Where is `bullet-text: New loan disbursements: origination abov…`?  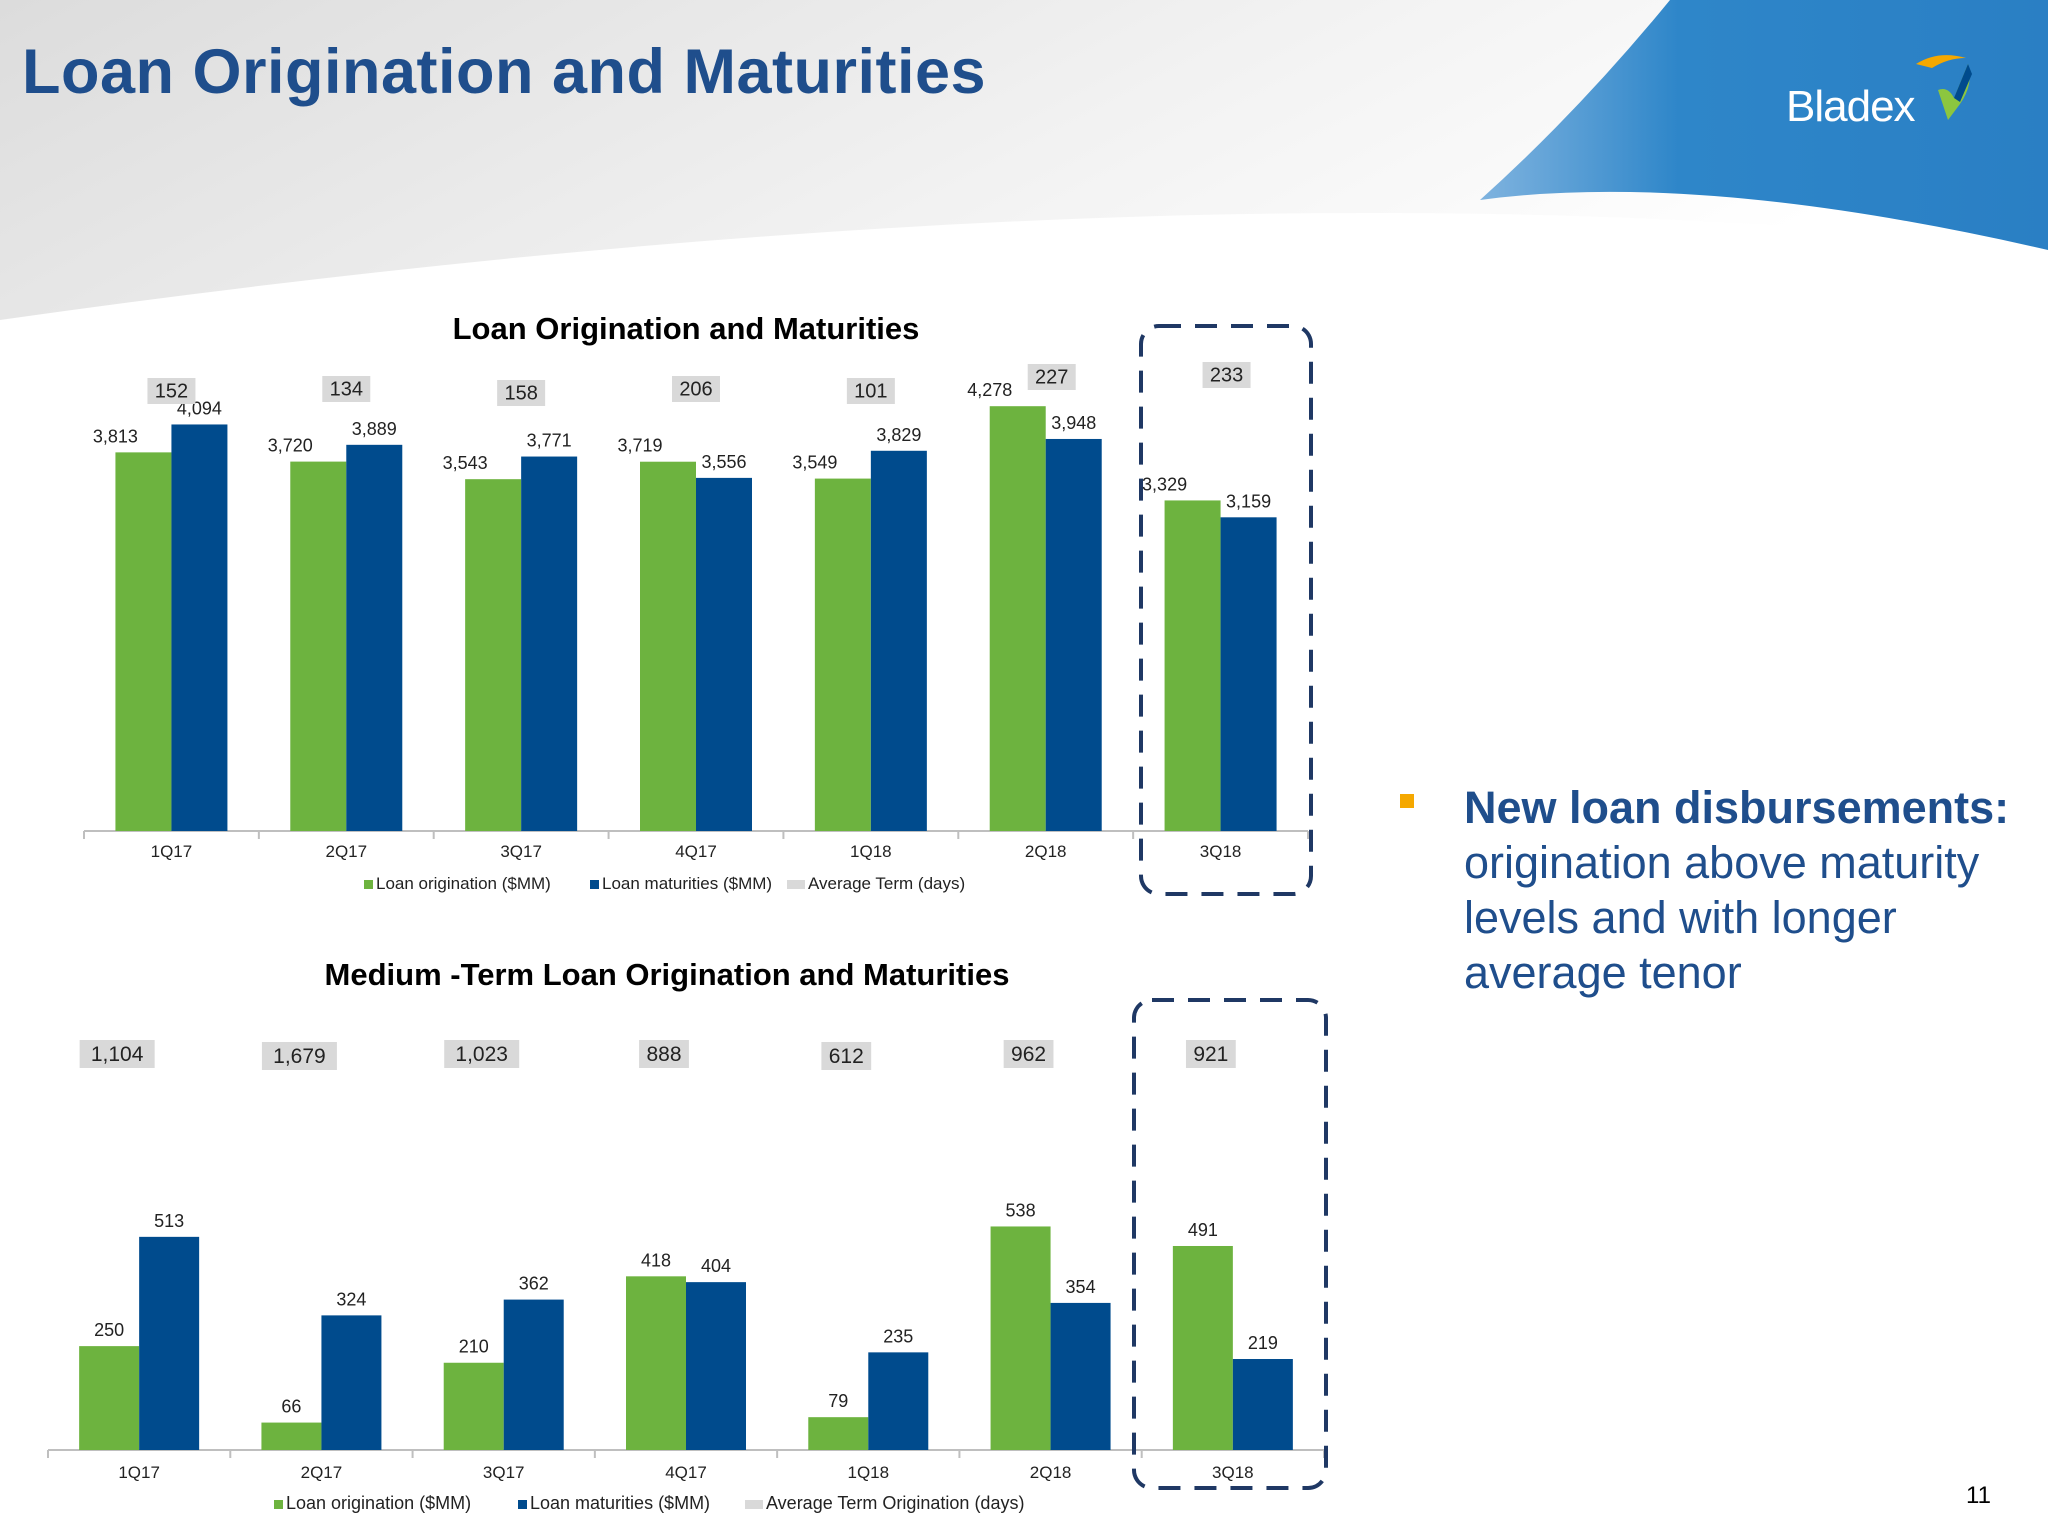
bullet-text: New loan disbursements: origination abov… is located at coordinates (1756, 890).